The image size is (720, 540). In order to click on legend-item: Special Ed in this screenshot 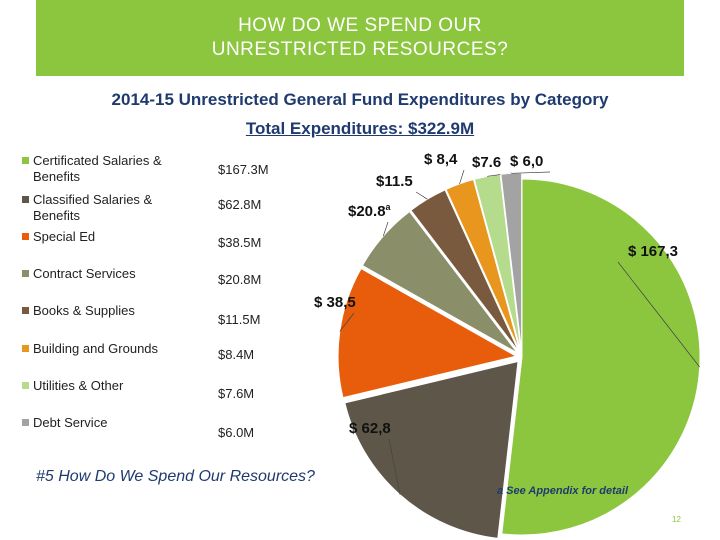, I will do `click(112, 237)`.